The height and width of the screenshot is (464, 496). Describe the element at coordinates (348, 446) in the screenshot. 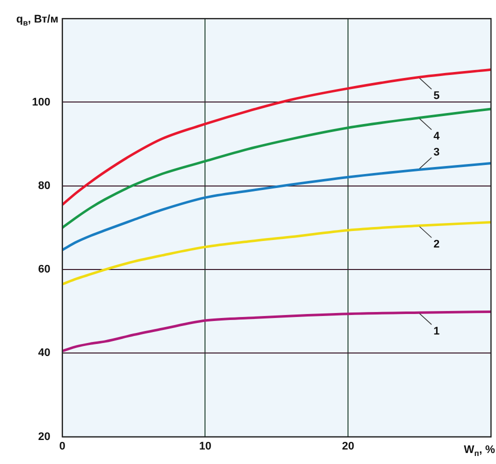

I see `x-tick-label: 20` at that location.